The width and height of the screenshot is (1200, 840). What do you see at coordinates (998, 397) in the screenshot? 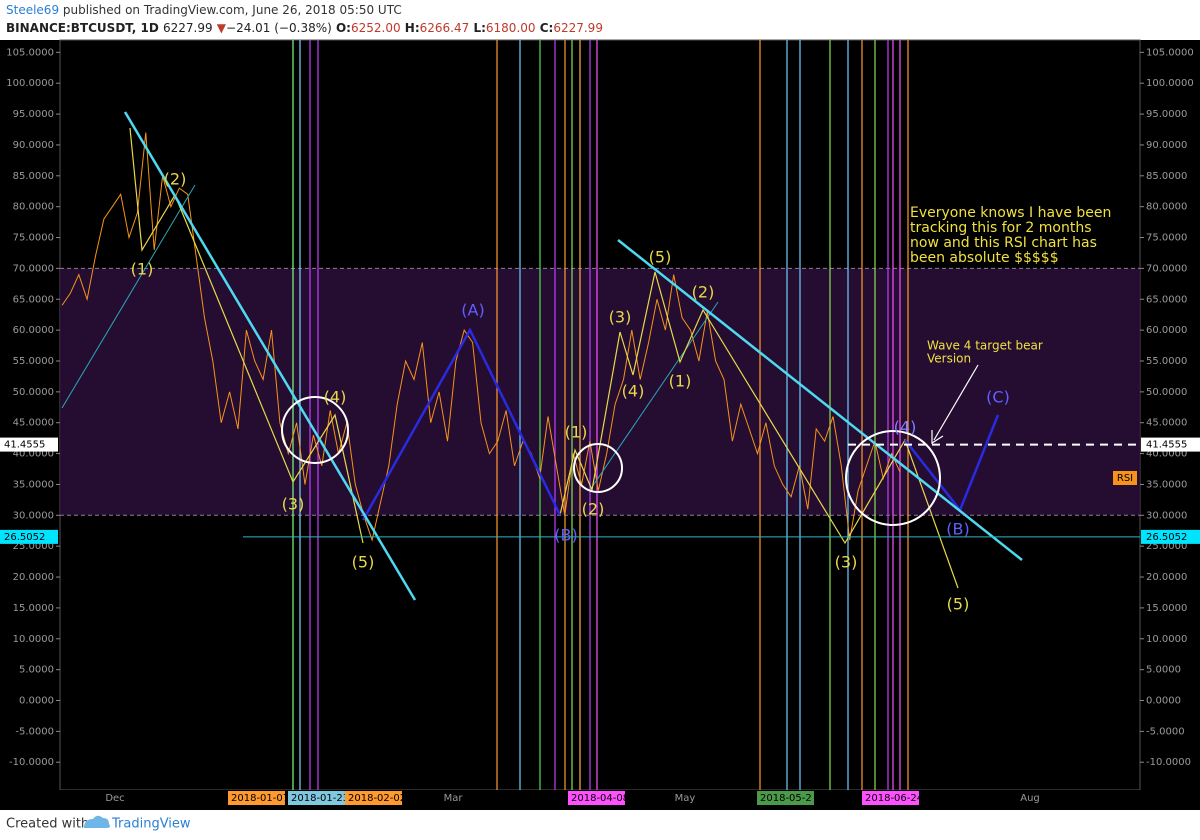
I see `wave-label: (C)` at bounding box center [998, 397].